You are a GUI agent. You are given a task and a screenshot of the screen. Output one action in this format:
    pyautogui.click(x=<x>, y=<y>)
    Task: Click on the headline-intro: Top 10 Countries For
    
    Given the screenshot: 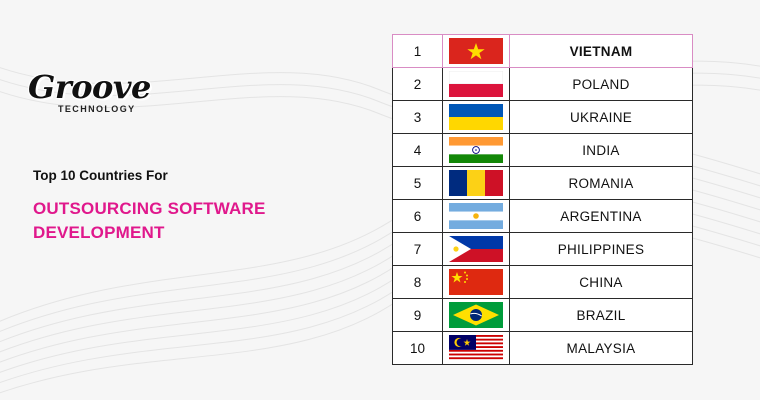 What is the action you would take?
    pyautogui.click(x=100, y=175)
    